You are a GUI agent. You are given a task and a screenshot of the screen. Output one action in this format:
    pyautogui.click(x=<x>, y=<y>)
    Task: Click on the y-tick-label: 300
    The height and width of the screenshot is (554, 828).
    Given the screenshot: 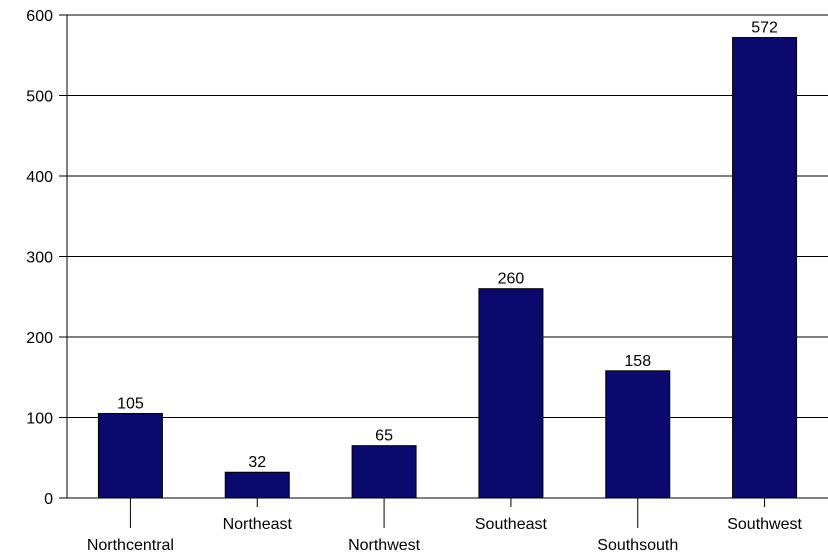 What is the action you would take?
    pyautogui.click(x=39, y=258)
    